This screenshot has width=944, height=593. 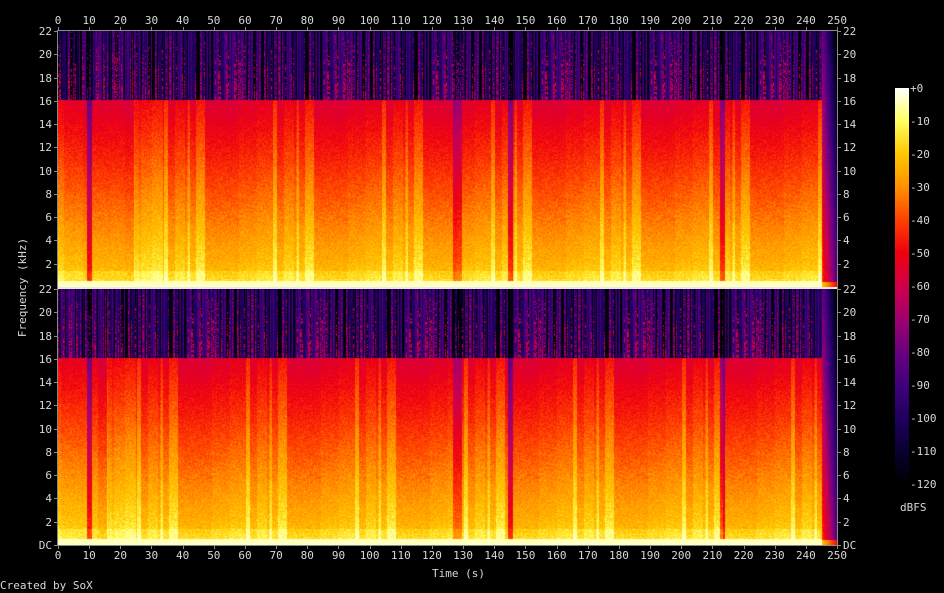 I want to click on colorbar-tick-label: -120, so click(x=923, y=484).